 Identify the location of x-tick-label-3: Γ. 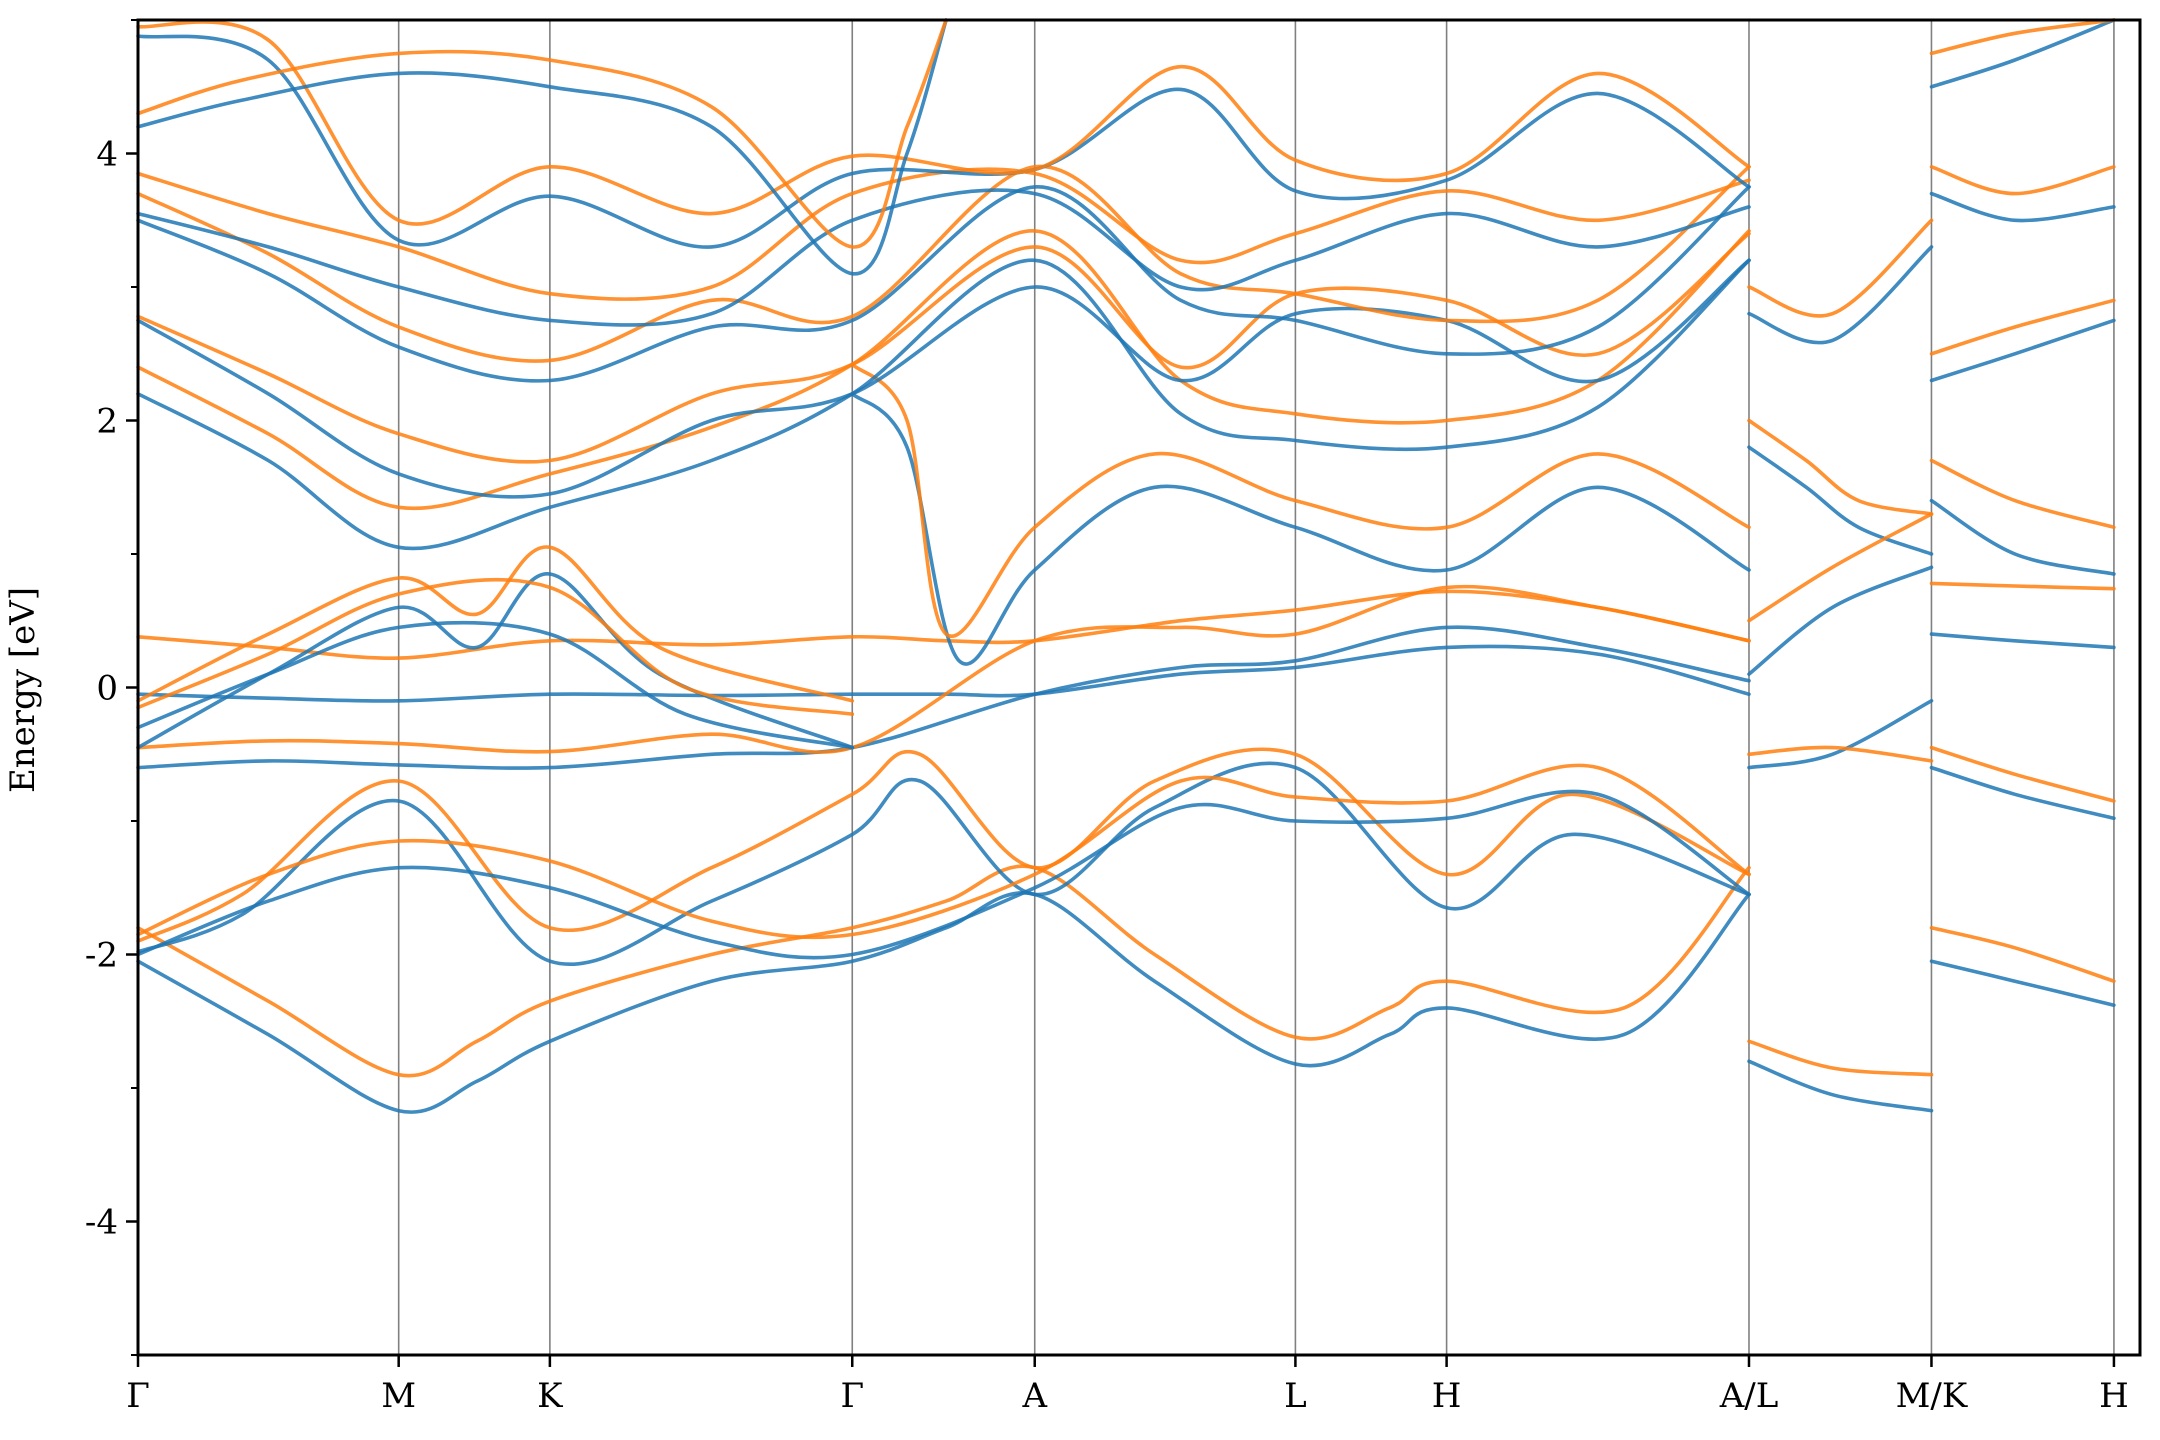
(852, 1396).